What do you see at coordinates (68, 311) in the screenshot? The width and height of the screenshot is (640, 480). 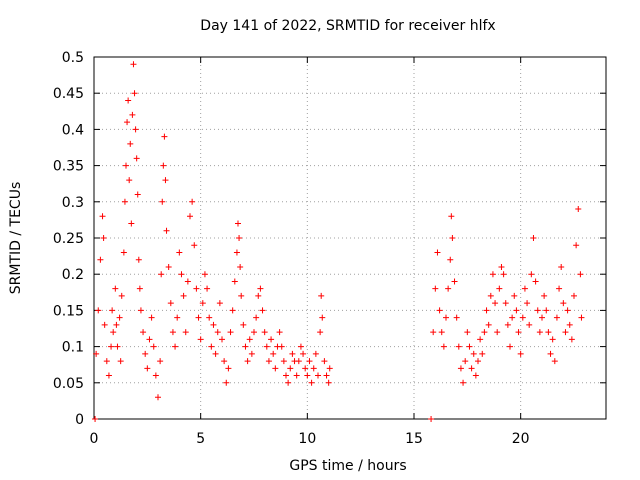 I see `y-tick-label: 0.15` at bounding box center [68, 311].